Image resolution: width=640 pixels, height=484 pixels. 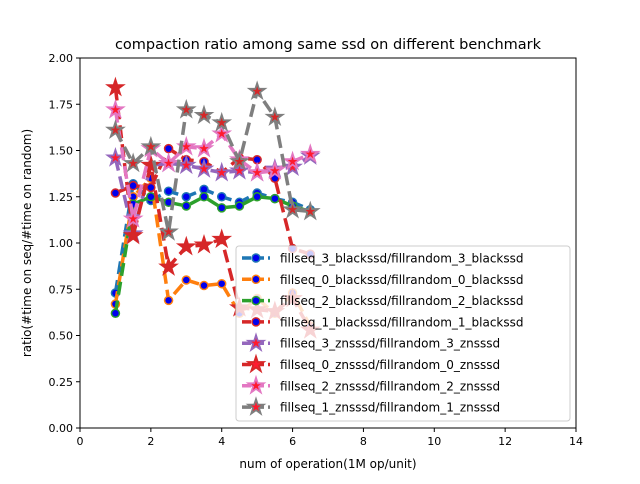 What do you see at coordinates (221, 441) in the screenshot?
I see `x-tick-label: 4` at bounding box center [221, 441].